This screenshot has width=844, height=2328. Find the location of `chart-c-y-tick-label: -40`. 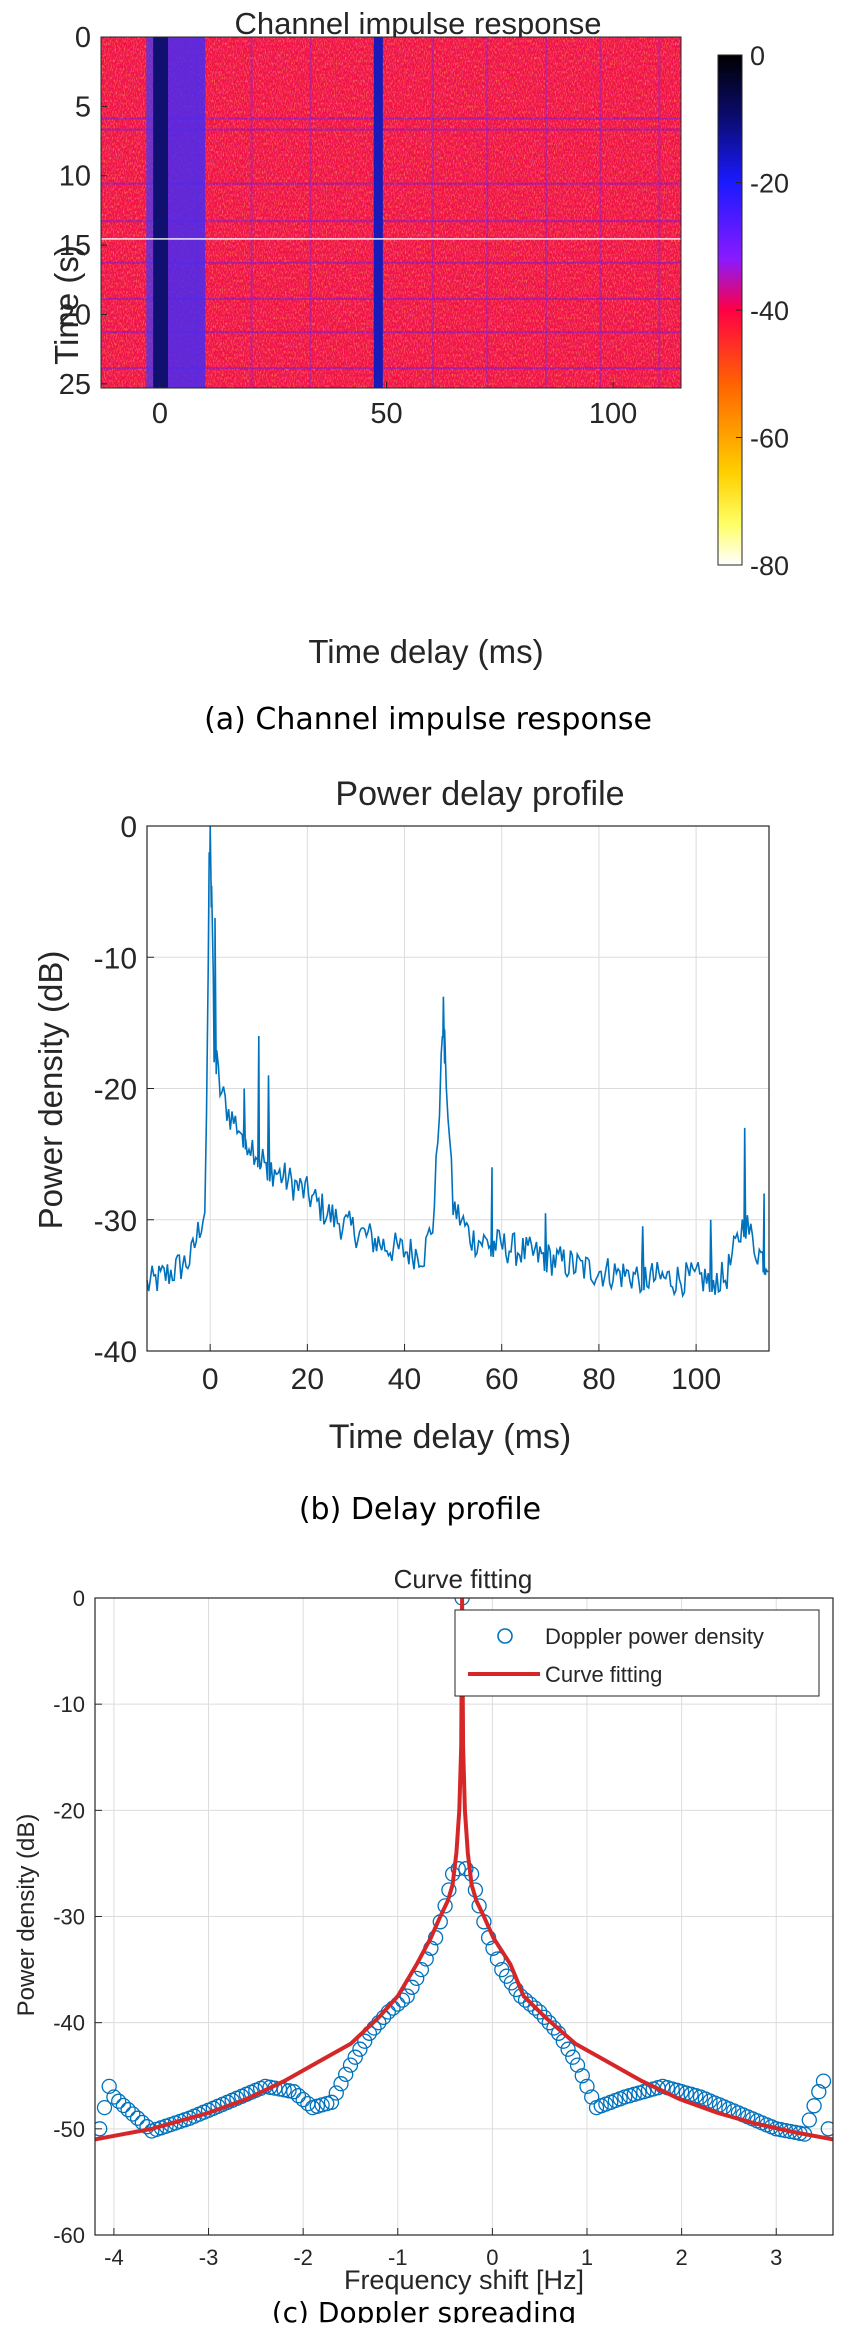

chart-c-y-tick-label: -40 is located at coordinates (69, 2023).